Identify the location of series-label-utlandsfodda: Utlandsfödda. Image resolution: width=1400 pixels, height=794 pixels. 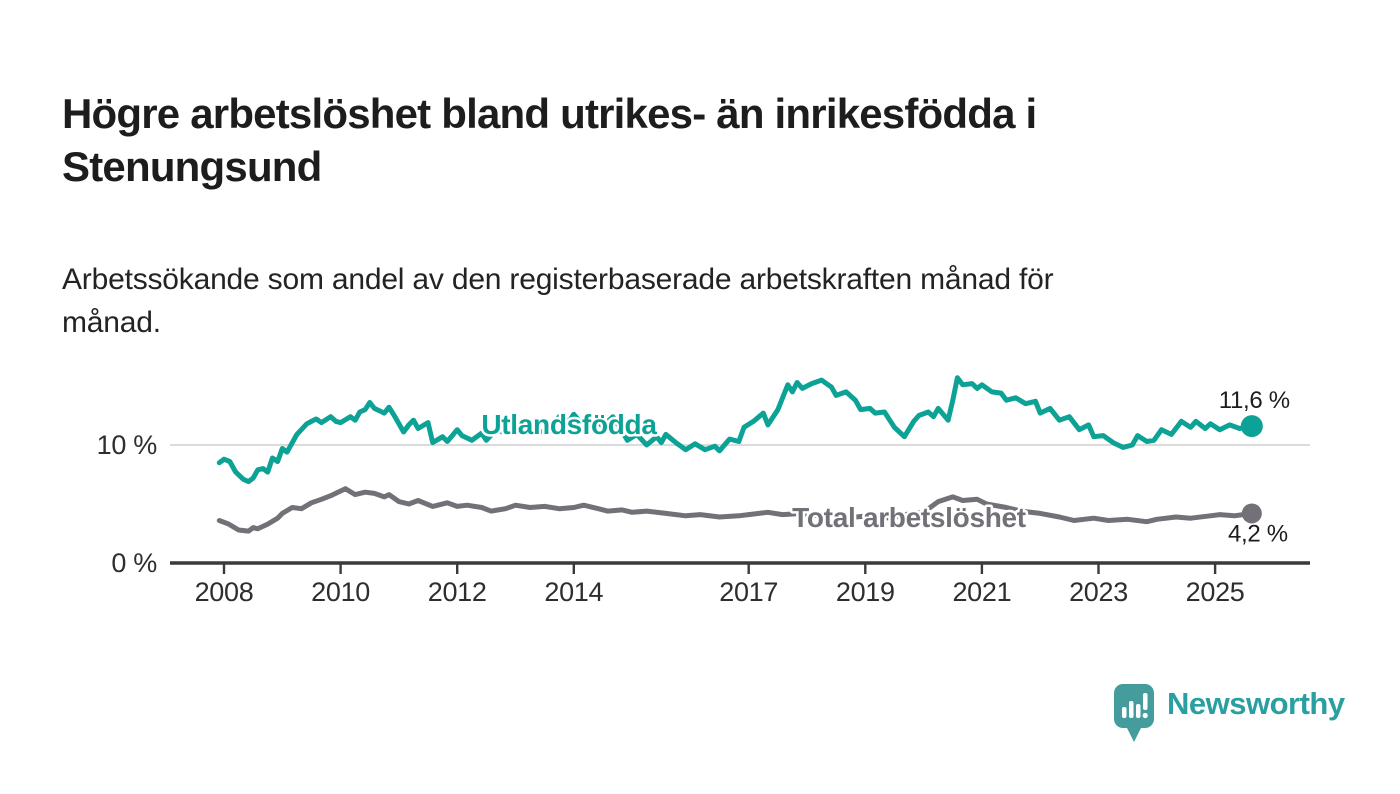
(569, 424).